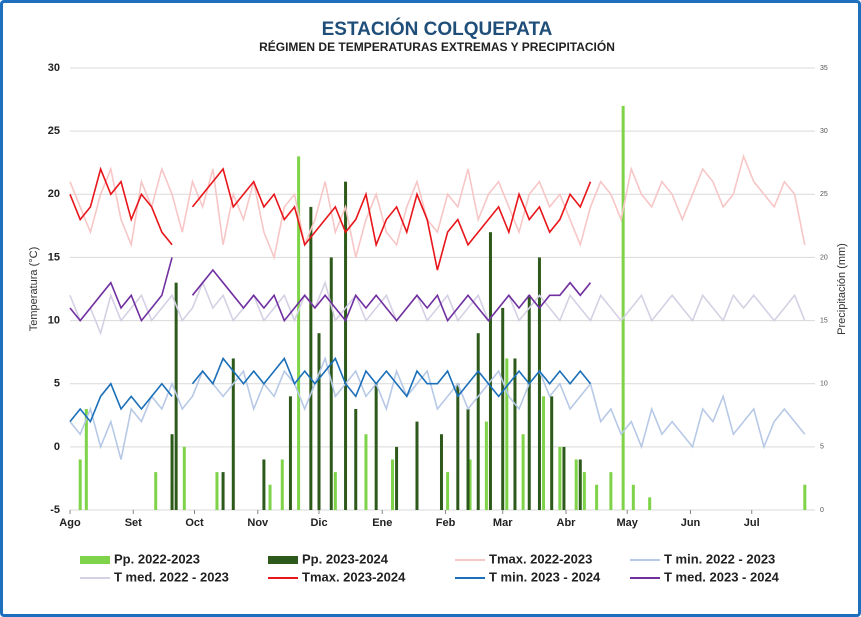 The image size is (861, 617). I want to click on y-tick-label: 30, so click(54, 68).